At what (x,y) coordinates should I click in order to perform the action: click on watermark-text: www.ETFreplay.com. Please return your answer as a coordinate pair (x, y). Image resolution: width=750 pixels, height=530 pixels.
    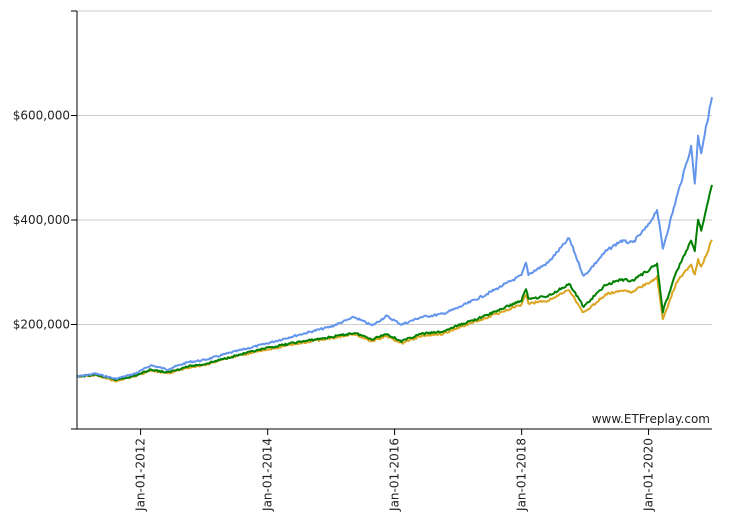
    Looking at the image, I should click on (651, 419).